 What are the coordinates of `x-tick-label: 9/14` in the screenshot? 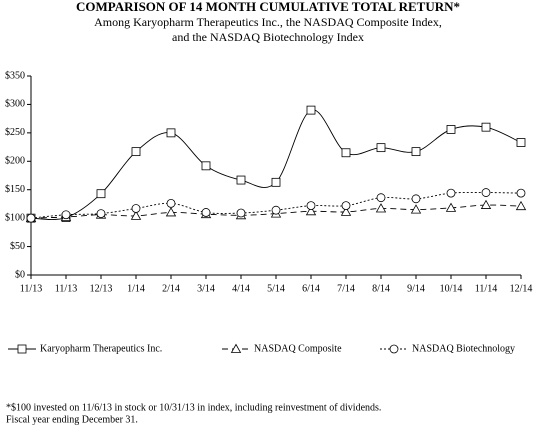 It's located at (416, 288).